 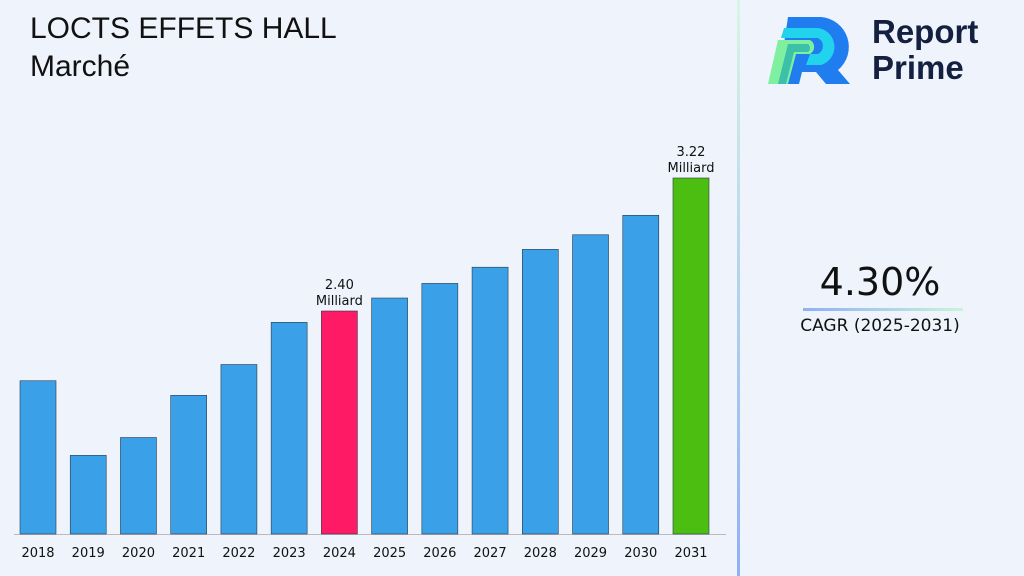 I want to click on data-label-value-2024: 2.40, so click(x=339, y=285).